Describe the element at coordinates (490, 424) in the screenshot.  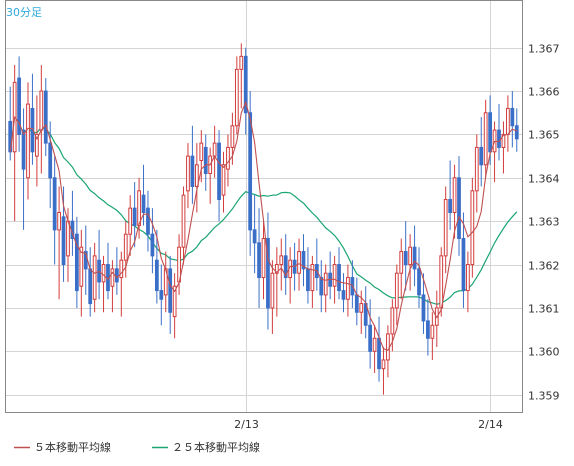
I see `x-tick-label: 2/14` at that location.